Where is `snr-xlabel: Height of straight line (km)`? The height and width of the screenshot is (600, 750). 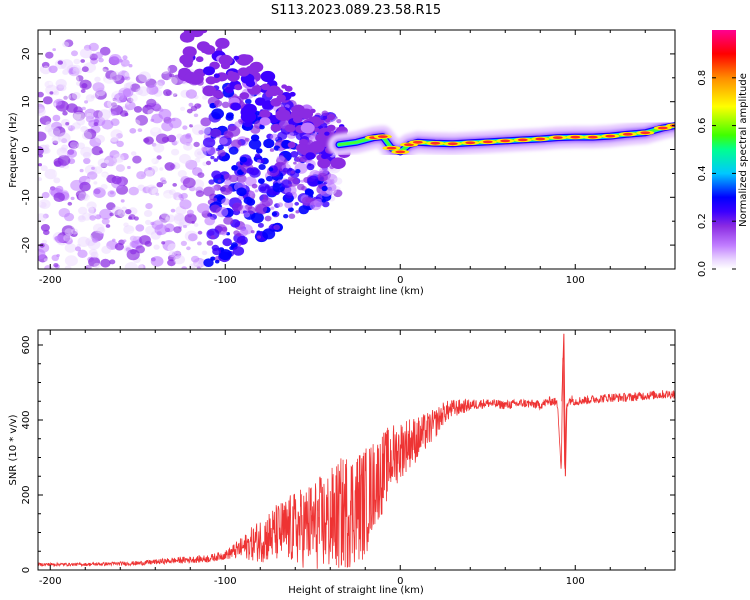 snr-xlabel: Height of straight line (km) is located at coordinates (356, 590).